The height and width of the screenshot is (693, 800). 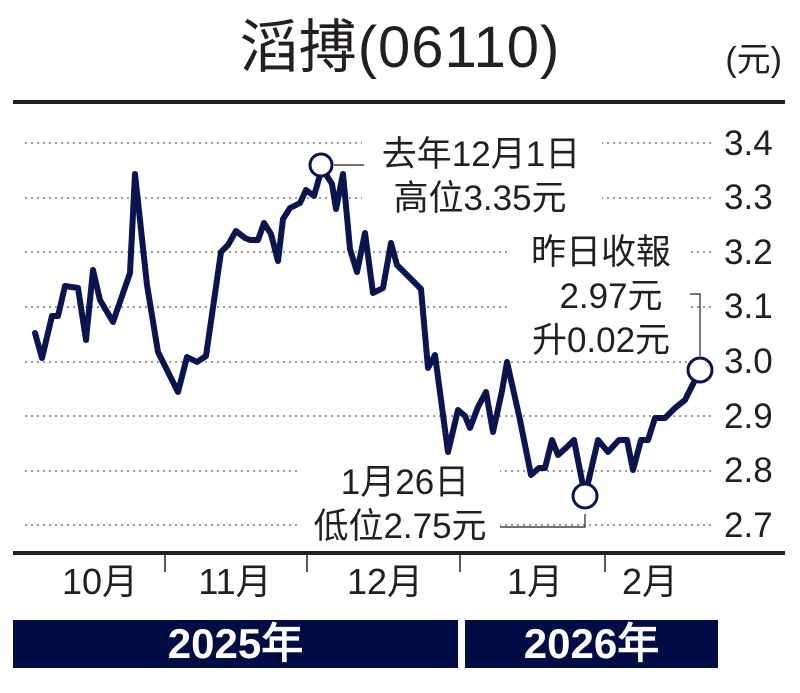 I want to click on month-ticks, so click(x=385, y=562).